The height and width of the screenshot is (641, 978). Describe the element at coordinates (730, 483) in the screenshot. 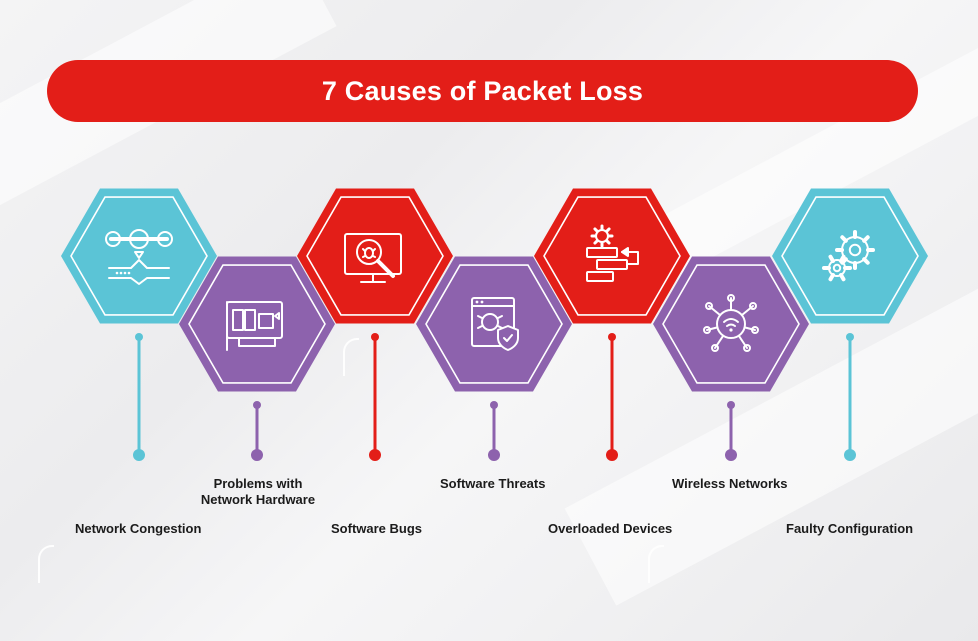

I see `cause-label-wireless-networks: Wireless Networks` at that location.